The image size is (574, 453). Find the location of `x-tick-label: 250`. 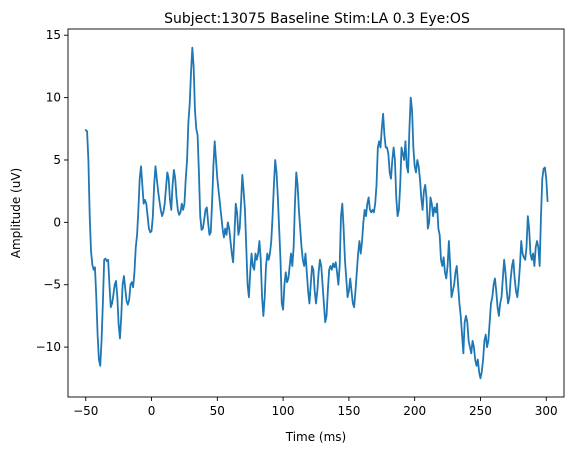

x-tick-label: 250 is located at coordinates (480, 411).